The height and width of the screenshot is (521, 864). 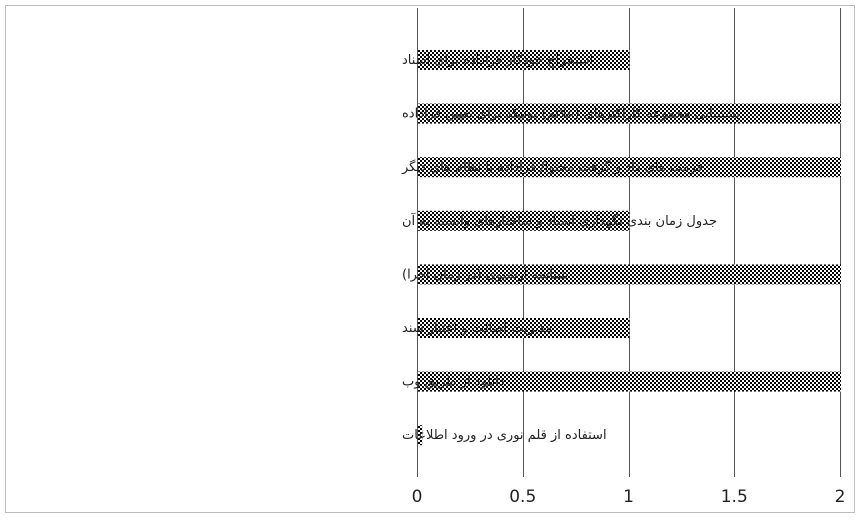 What do you see at coordinates (417, 497) in the screenshot?
I see `x-tick-label: 0` at bounding box center [417, 497].